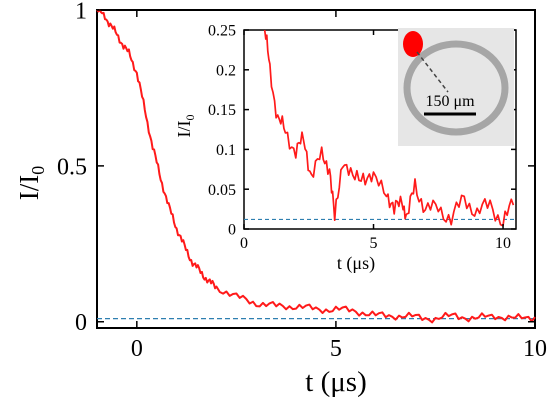  I want to click on main-x-tick-label: 5, so click(336, 349).